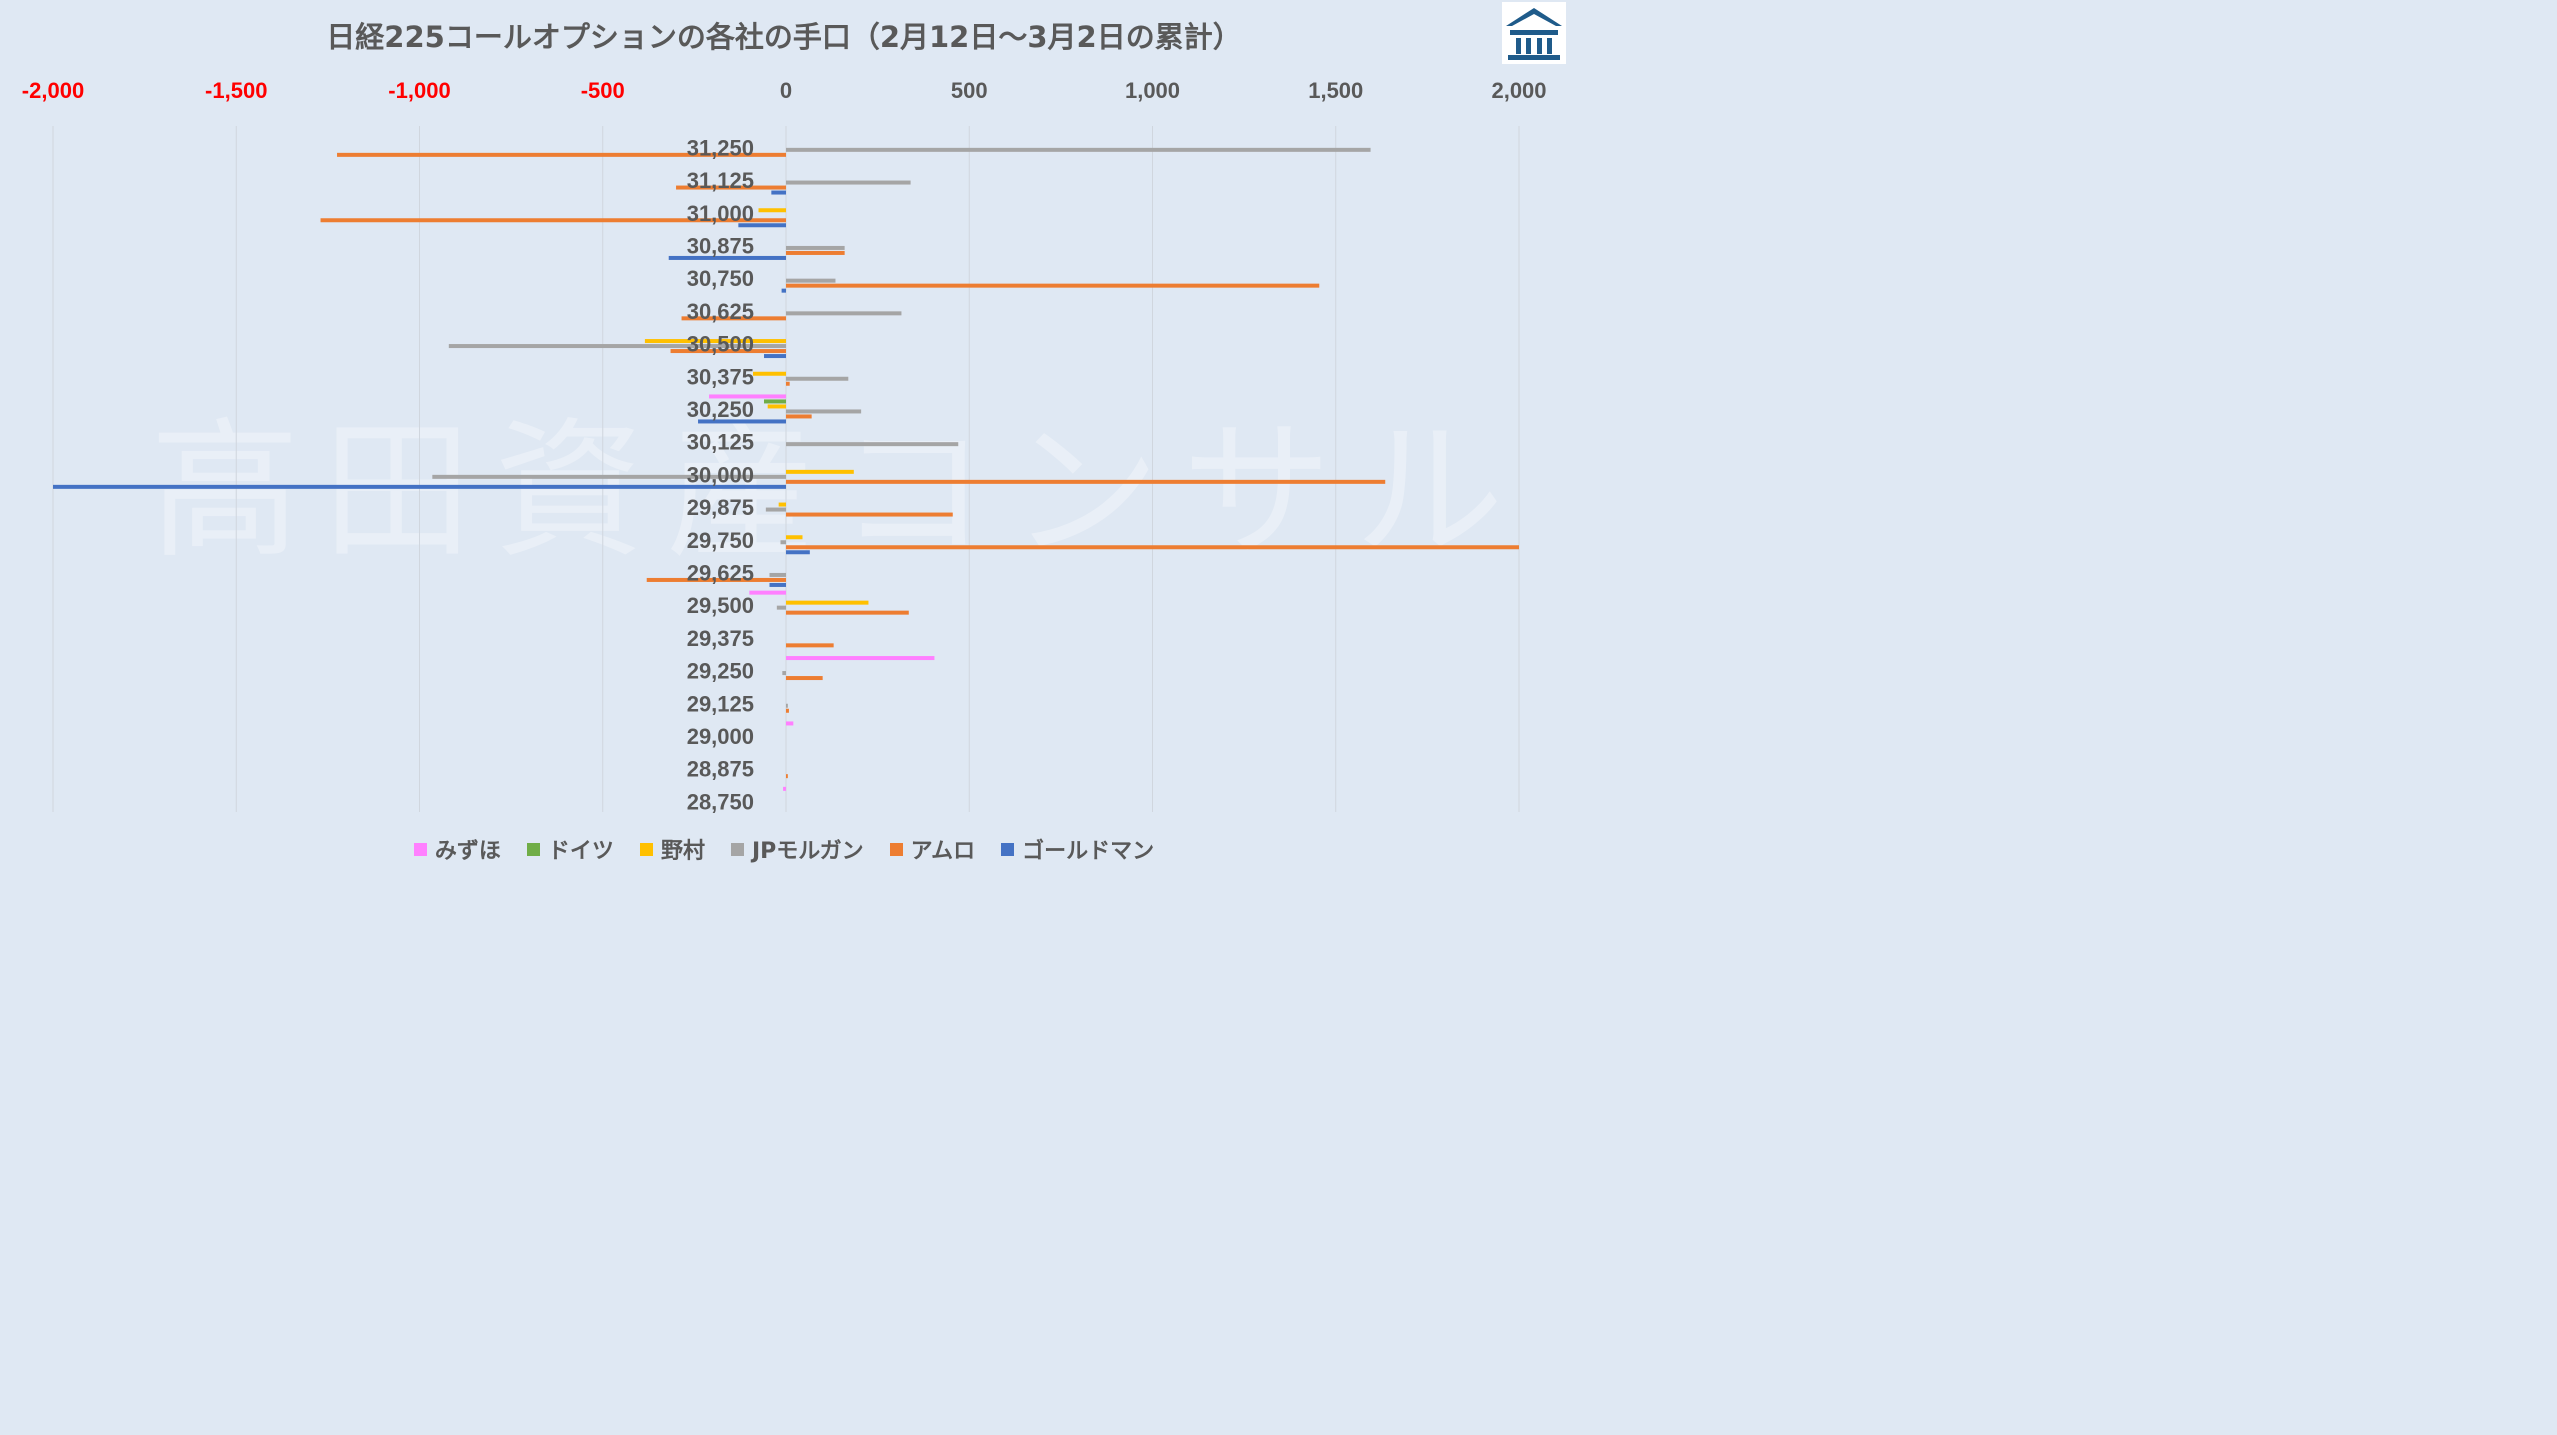 The width and height of the screenshot is (2557, 1435). I want to click on legend-item: みずほ, so click(457, 849).